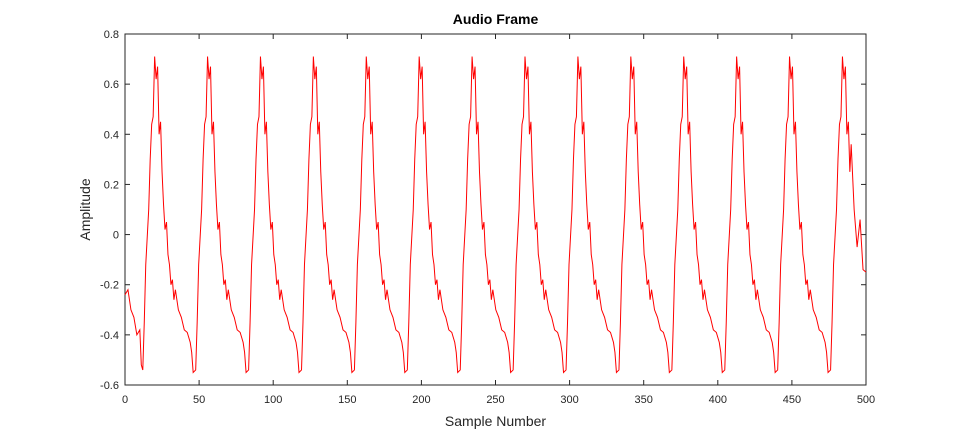  What do you see at coordinates (111, 135) in the screenshot?
I see `y-tick-label: 0.4` at bounding box center [111, 135].